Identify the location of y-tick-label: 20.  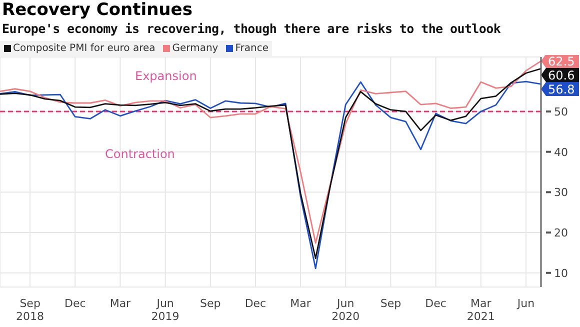
(561, 233).